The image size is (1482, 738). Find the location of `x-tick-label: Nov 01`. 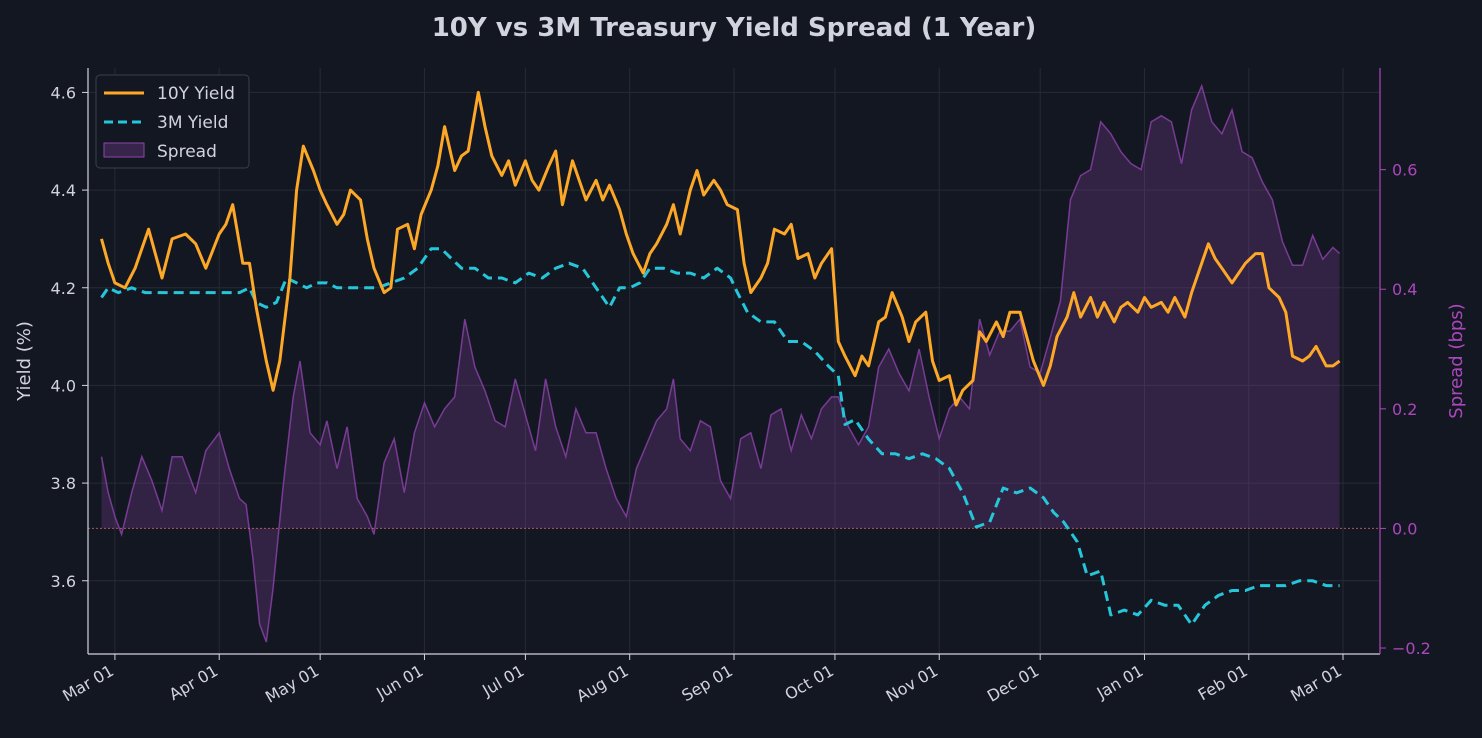

x-tick-label: Nov 01 is located at coordinates (912, 683).